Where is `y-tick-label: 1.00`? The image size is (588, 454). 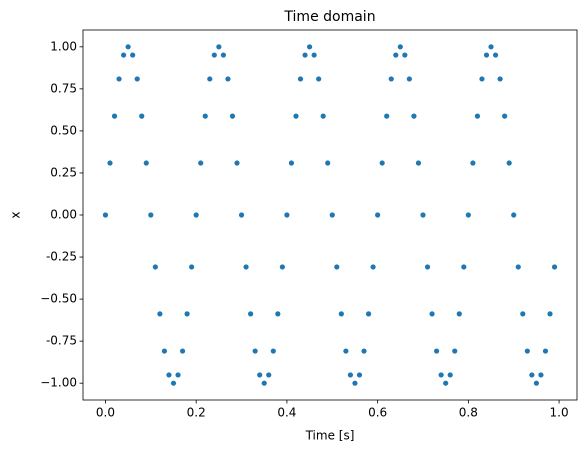 y-tick-label: 1.00 is located at coordinates (63, 46).